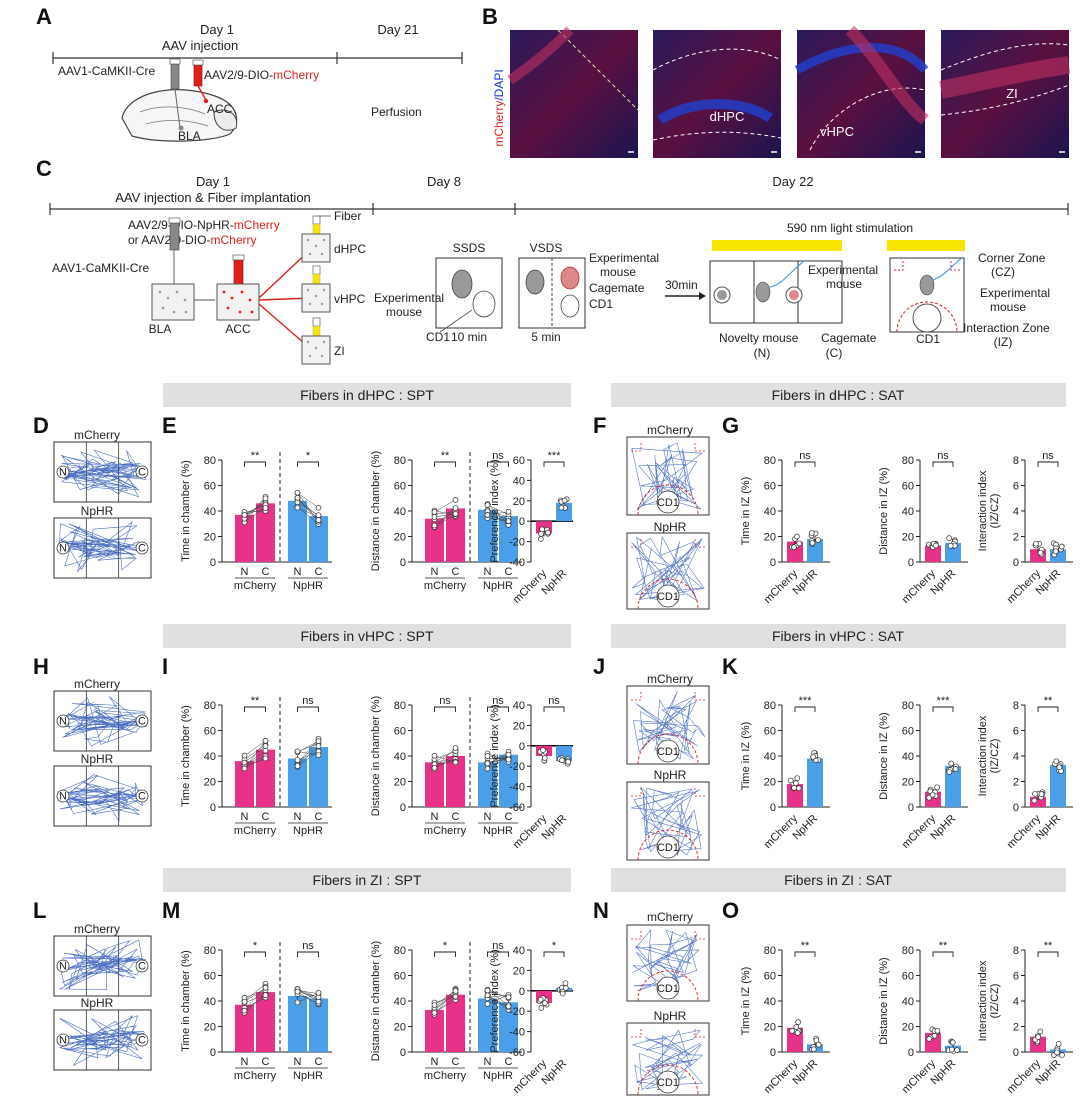 This screenshot has height=1099, width=1080. I want to click on y-axis-label: Distance in chamber (%), so click(376, 1001).